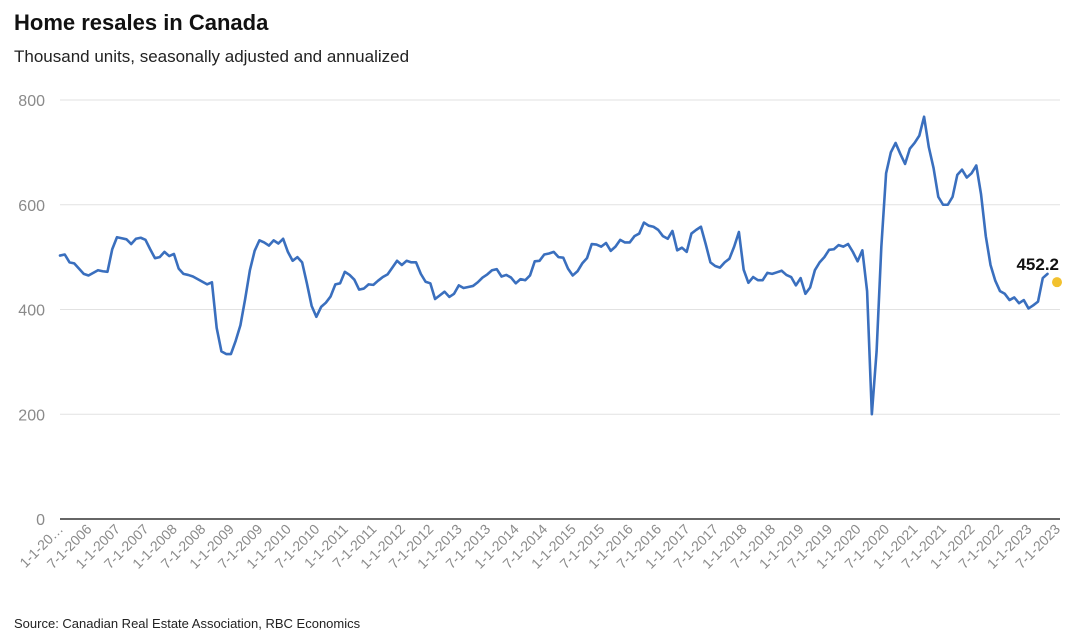 The width and height of the screenshot is (1080, 644). What do you see at coordinates (31, 206) in the screenshot?
I see `y-tick-label: 600` at bounding box center [31, 206].